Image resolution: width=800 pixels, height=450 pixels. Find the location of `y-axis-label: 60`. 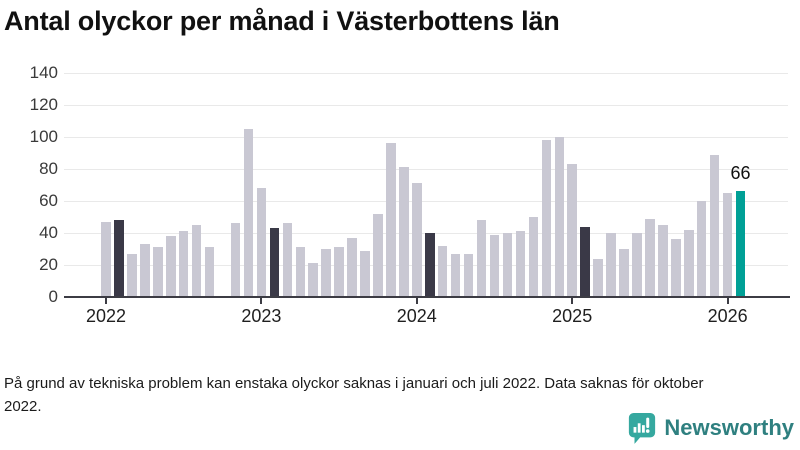

y-axis-label: 60 is located at coordinates (48, 200).